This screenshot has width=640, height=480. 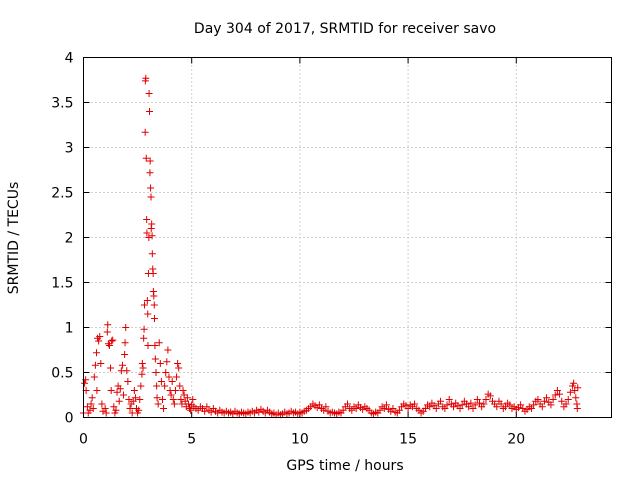 I want to click on y-tick-label: 4, so click(x=69, y=59).